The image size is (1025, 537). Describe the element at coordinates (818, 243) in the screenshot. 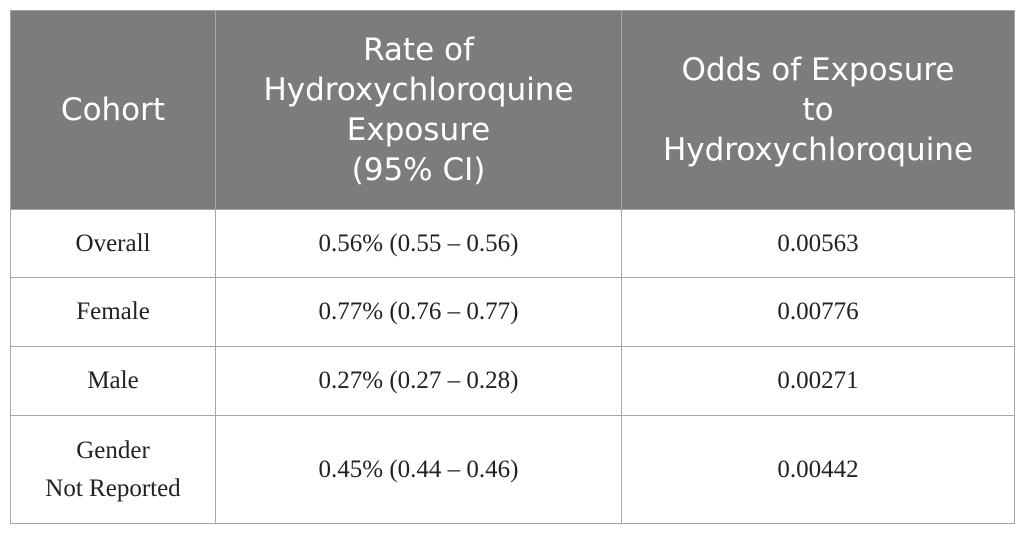

I see `odds-cell: 0.00563` at that location.